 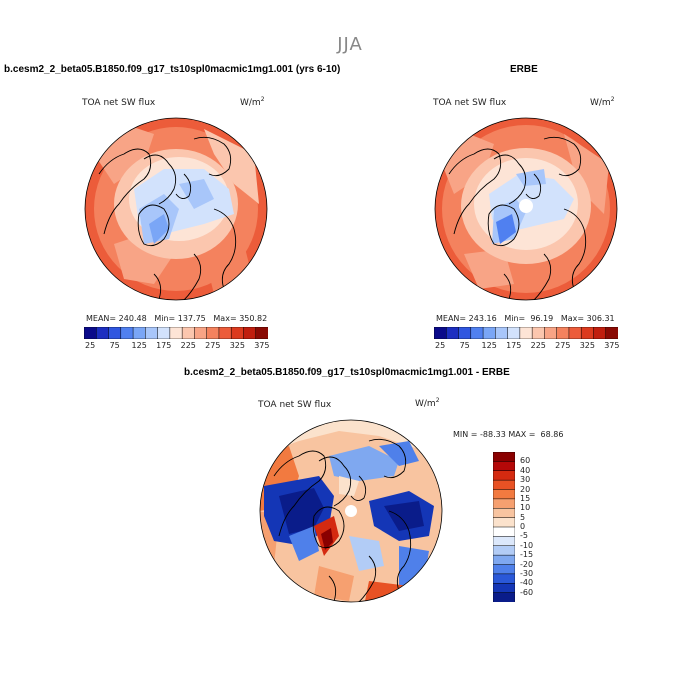 What do you see at coordinates (540, 527) in the screenshot?
I see `panel-3-colorbar-ticks: 60 40 30 20 15 10 5 0 -5 -10 -15 -20 -30 -40 -60` at bounding box center [540, 527].